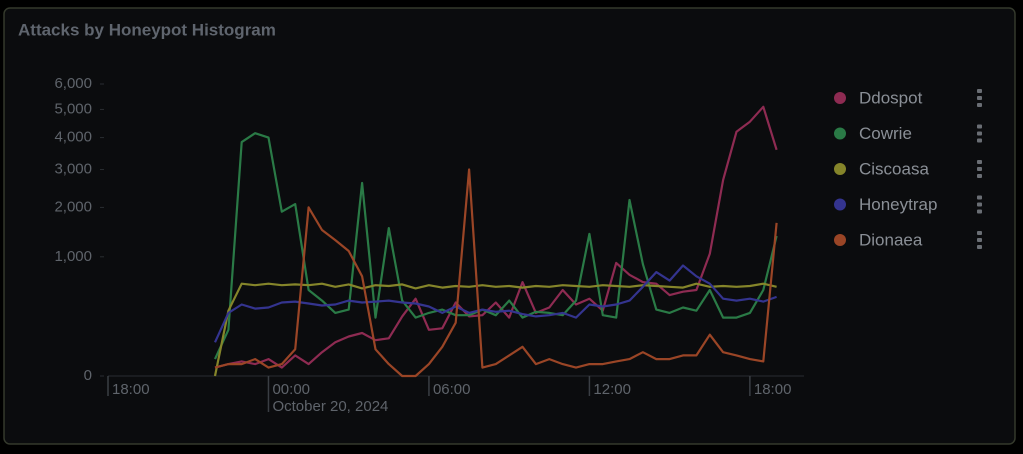 The height and width of the screenshot is (454, 1023). What do you see at coordinates (73, 256) in the screenshot?
I see `y-tick-label: 1,000` at bounding box center [73, 256].